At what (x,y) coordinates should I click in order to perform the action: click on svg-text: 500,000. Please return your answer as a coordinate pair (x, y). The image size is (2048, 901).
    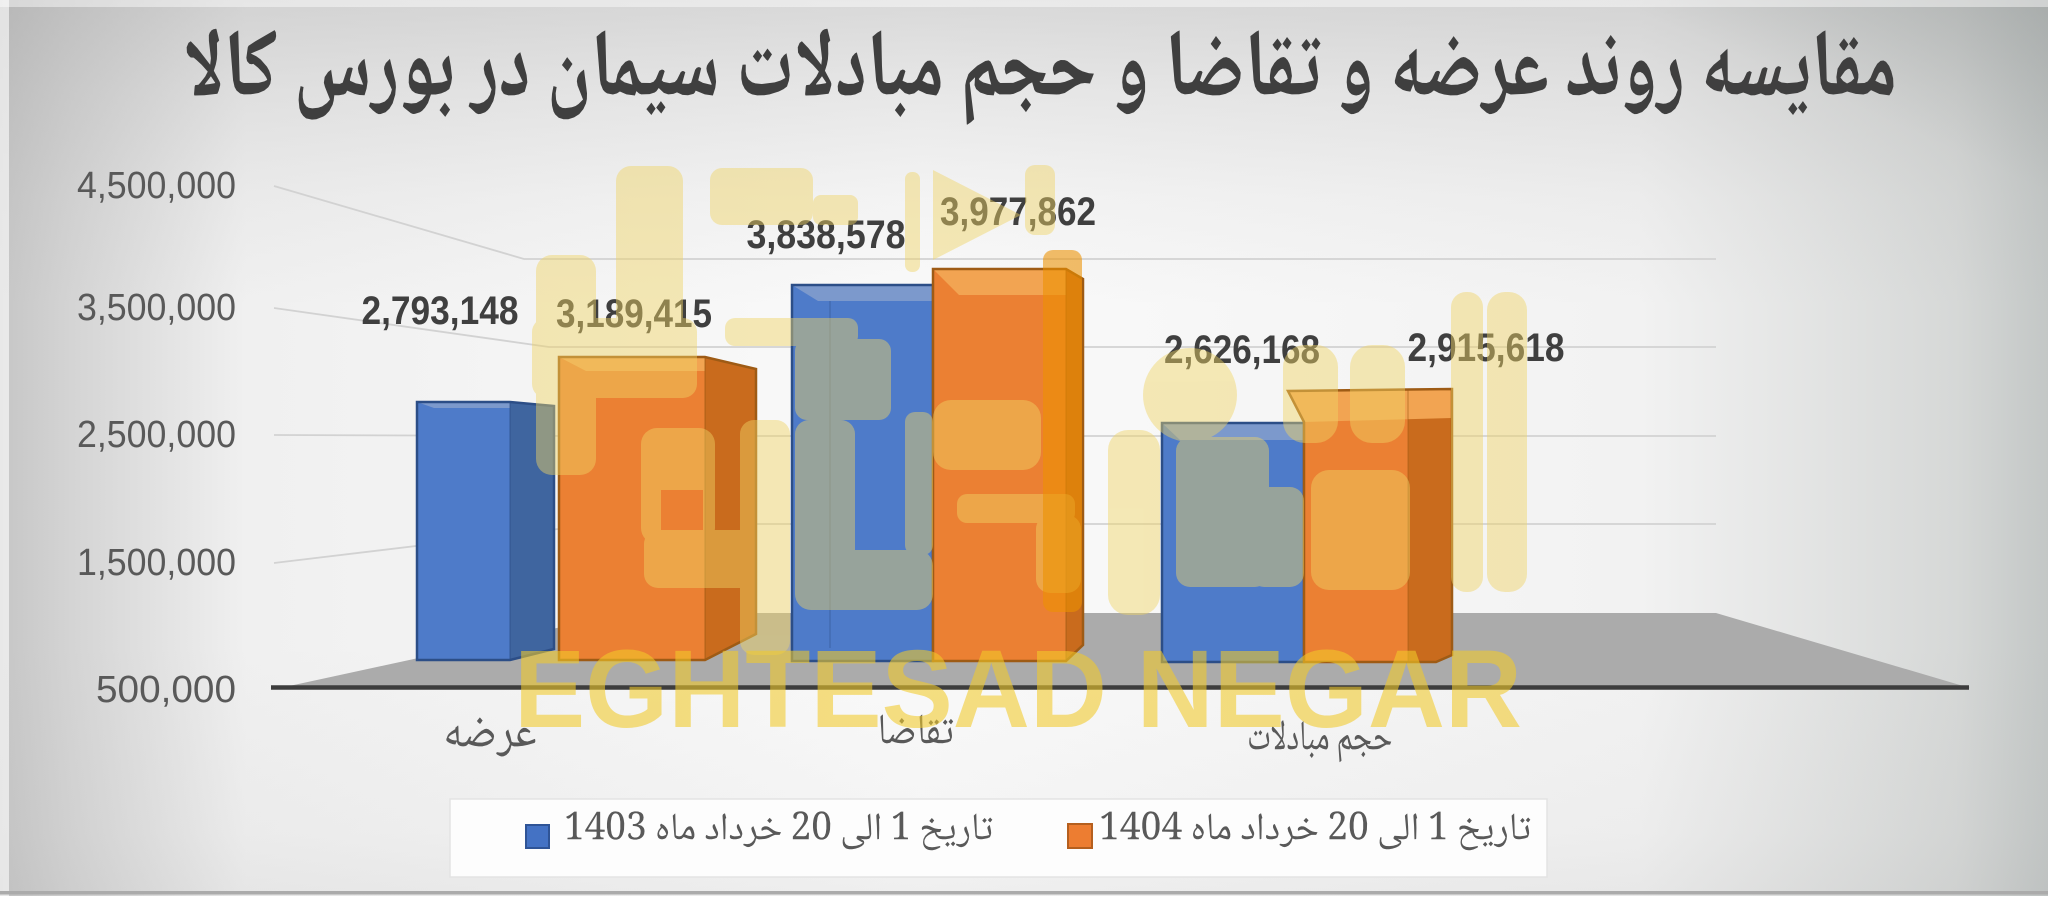
    Looking at the image, I should click on (166, 690).